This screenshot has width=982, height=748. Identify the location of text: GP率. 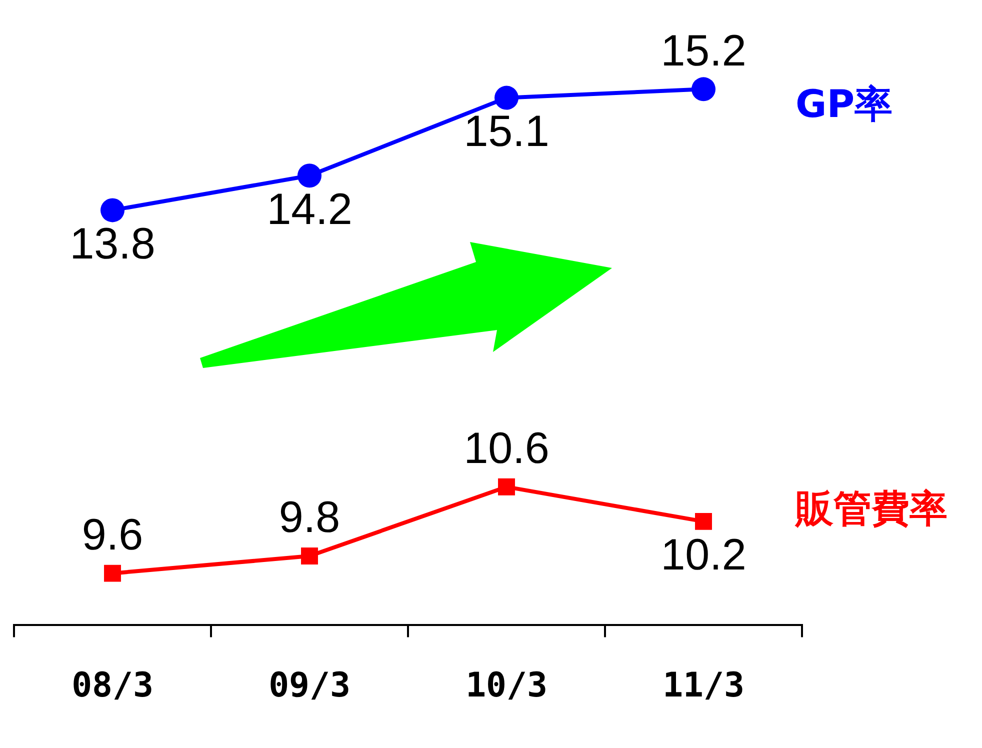
(844, 104).